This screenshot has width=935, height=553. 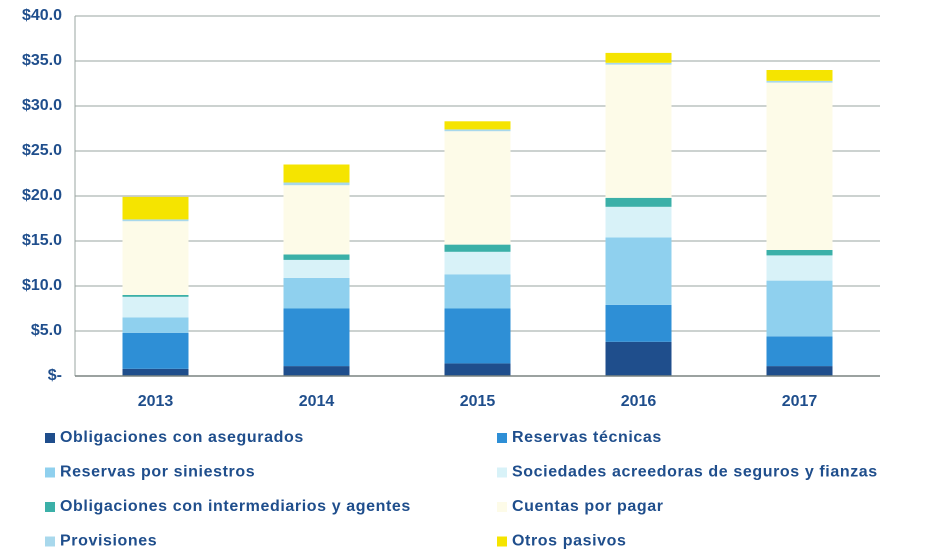 I want to click on y-tick-label: $40.0, so click(x=42, y=15).